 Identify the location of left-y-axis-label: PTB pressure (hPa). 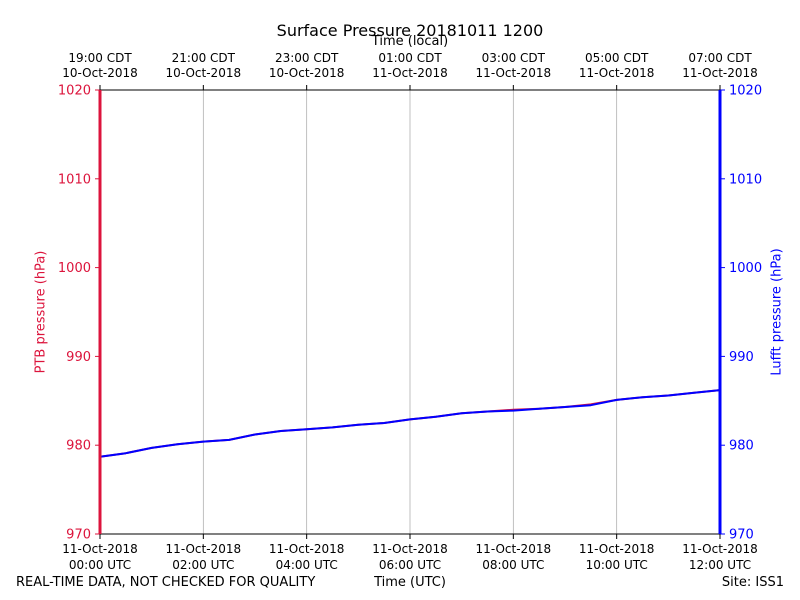
(41, 312).